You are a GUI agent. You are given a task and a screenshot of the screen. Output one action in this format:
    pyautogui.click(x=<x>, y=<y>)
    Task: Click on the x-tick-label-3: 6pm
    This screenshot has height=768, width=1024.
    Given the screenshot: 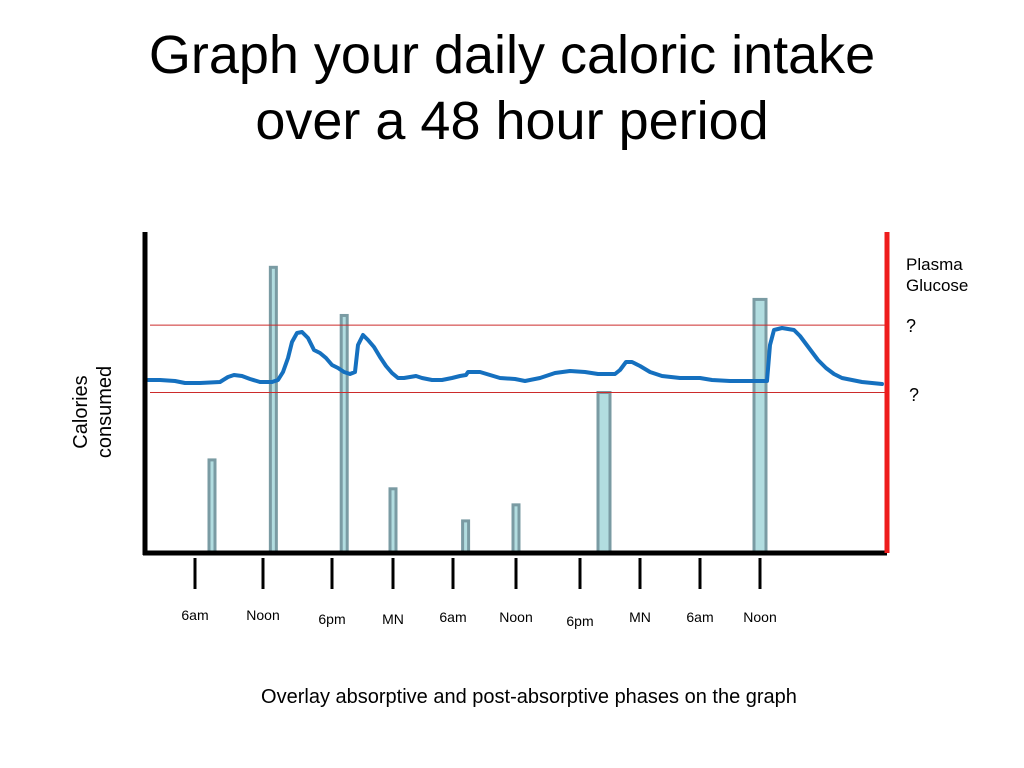 What is the action you would take?
    pyautogui.click(x=332, y=619)
    